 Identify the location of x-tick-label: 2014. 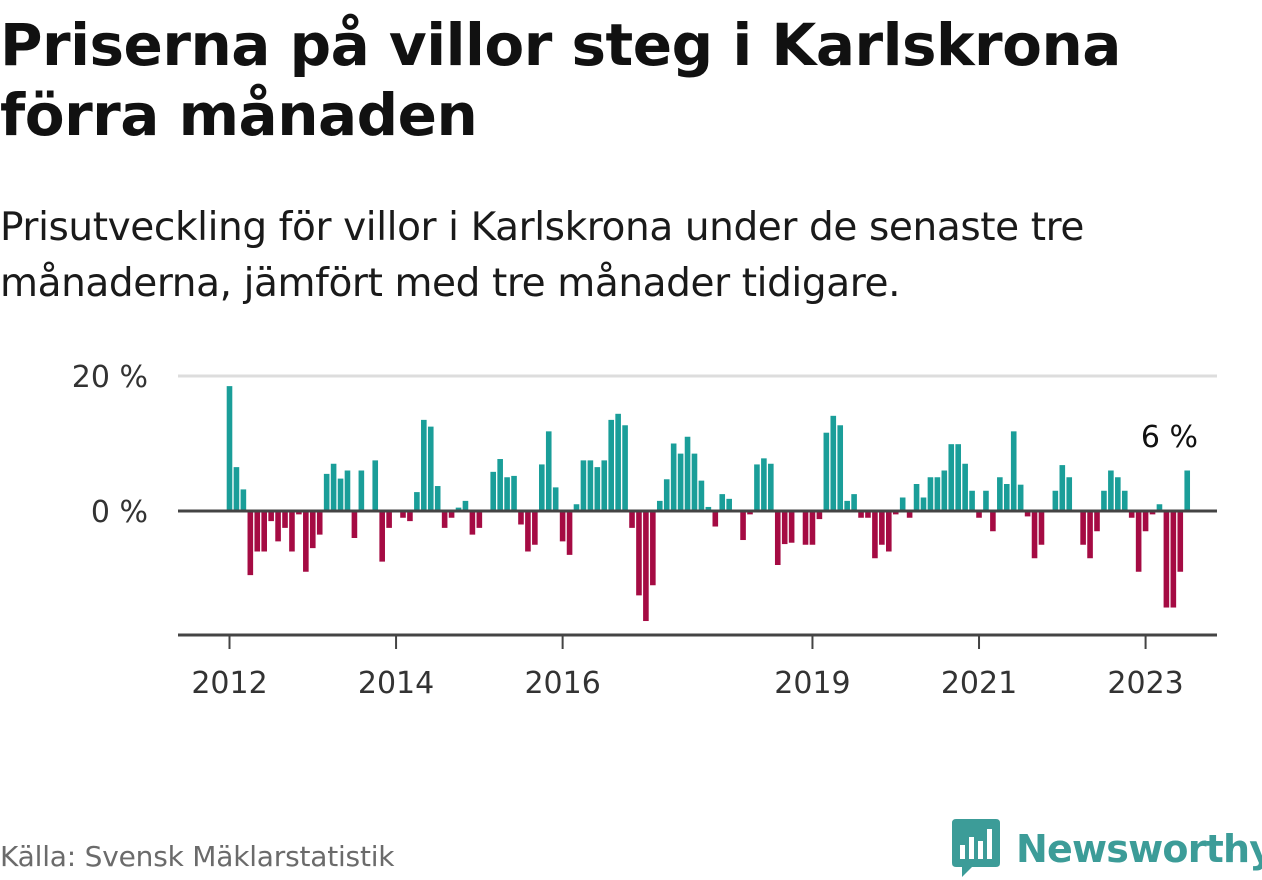
(396, 683).